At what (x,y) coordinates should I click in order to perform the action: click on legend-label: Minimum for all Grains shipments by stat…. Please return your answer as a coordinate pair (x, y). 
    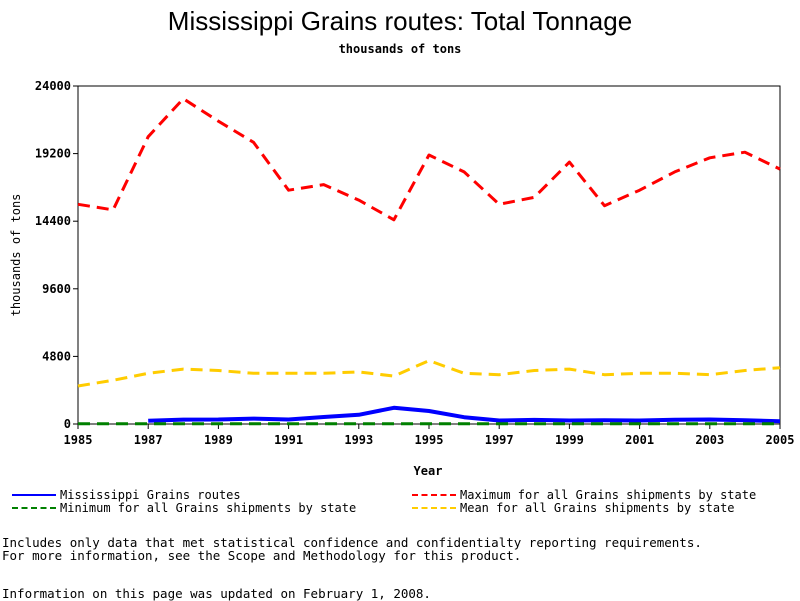
    Looking at the image, I should click on (208, 508).